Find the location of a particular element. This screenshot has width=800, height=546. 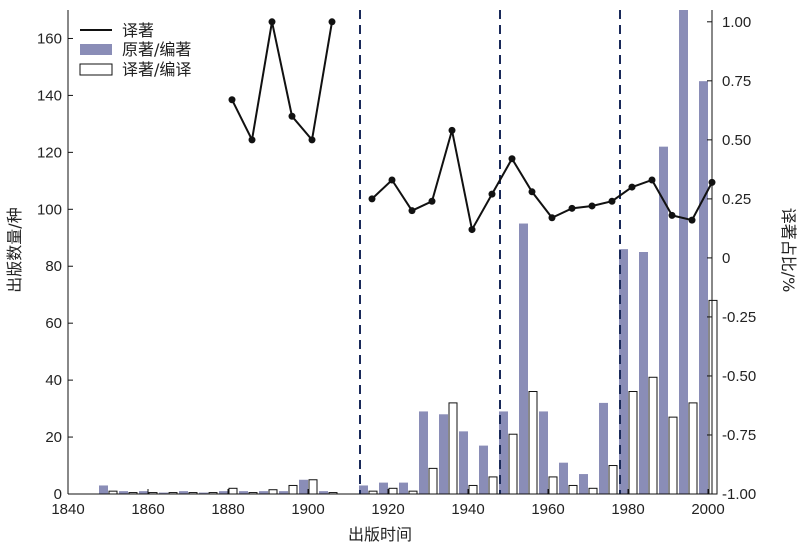

legend-swatch-translated is located at coordinates (96, 69).